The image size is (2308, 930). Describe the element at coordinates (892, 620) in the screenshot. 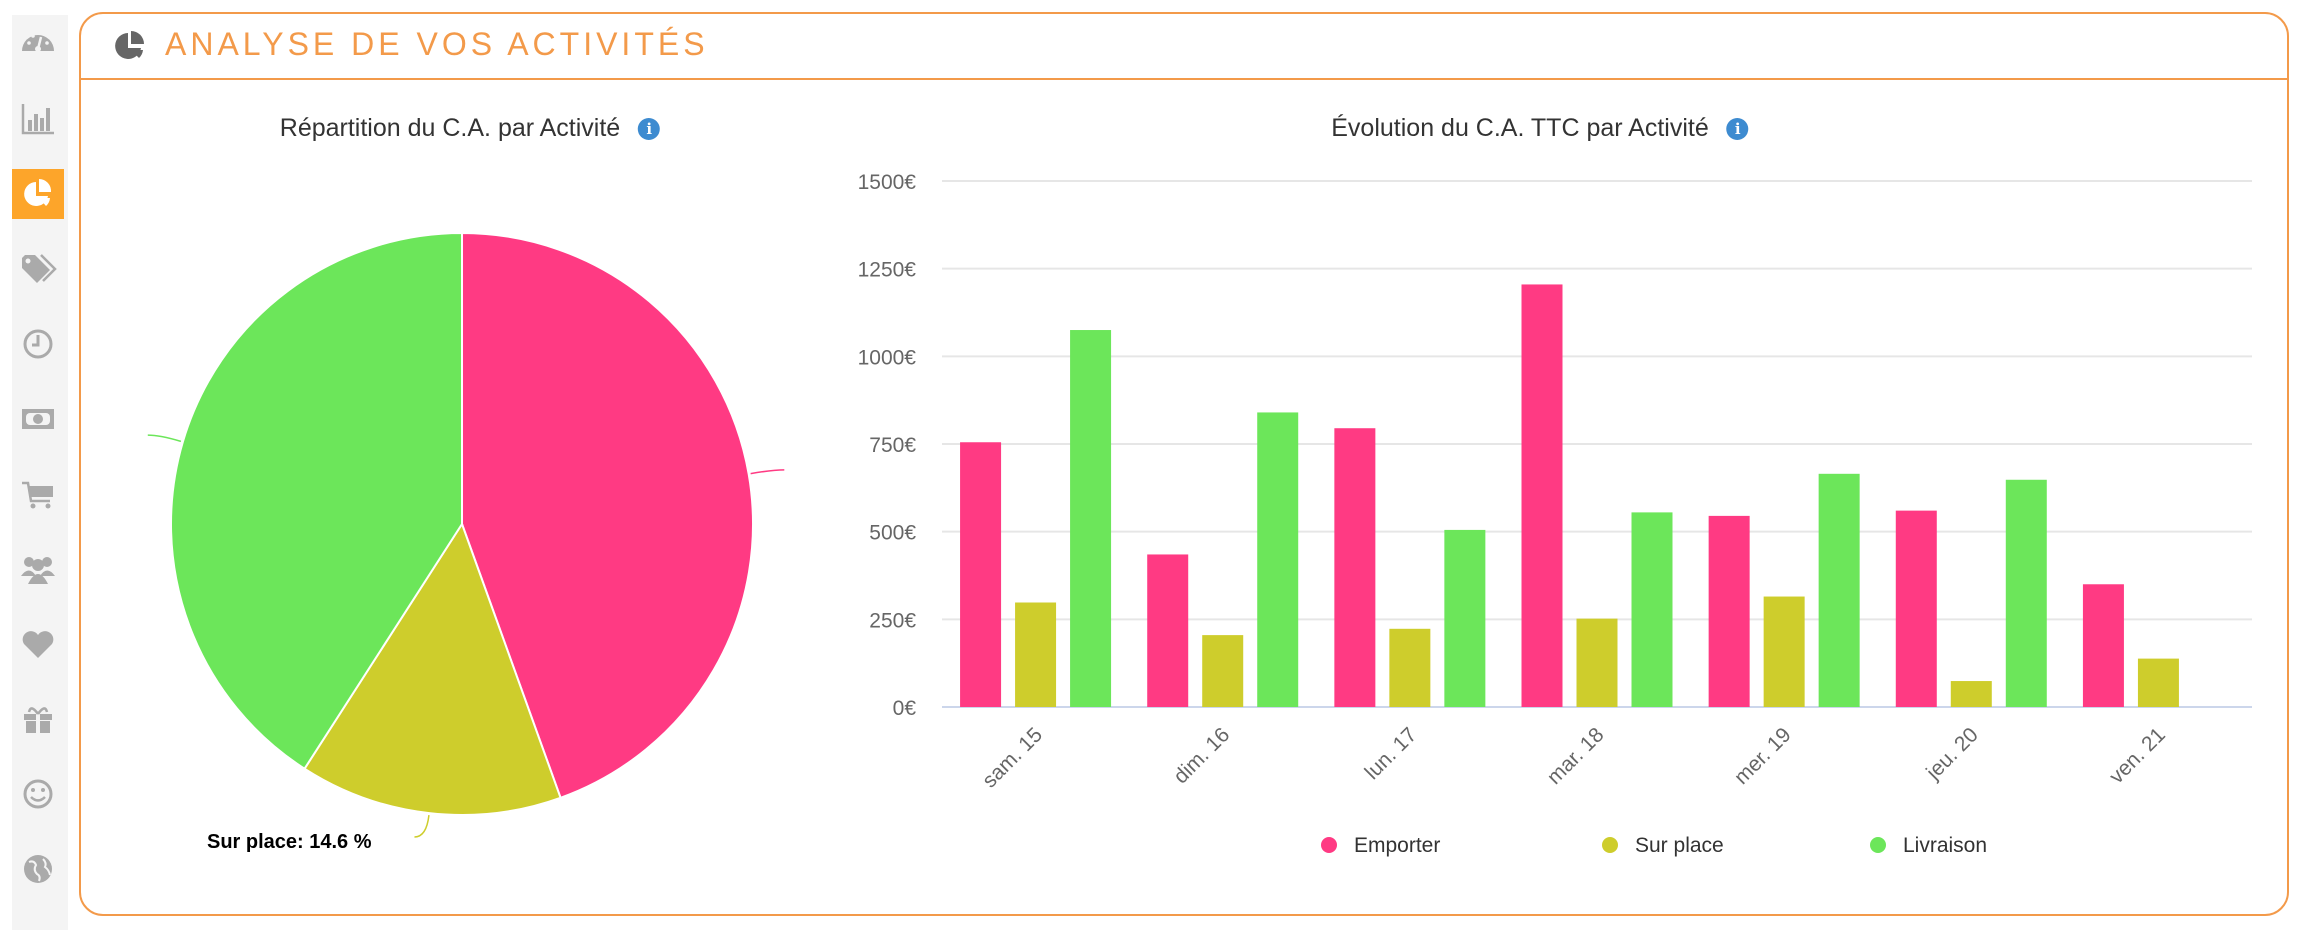

I see `y-tick-label: 250€` at that location.